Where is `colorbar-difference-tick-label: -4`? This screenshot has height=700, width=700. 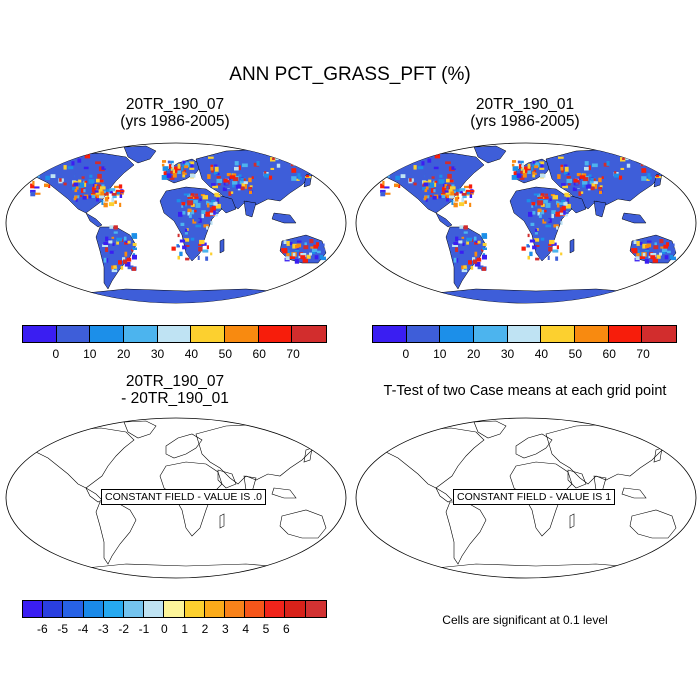
colorbar-difference-tick-label: -4 is located at coordinates (83, 629).